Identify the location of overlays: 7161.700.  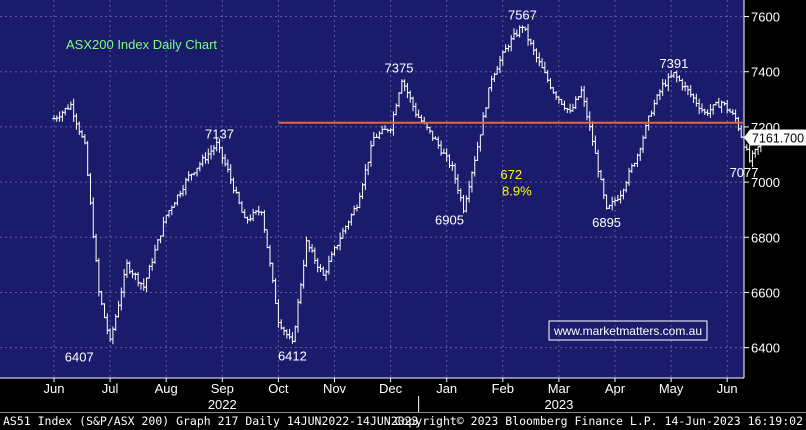
(542, 133).